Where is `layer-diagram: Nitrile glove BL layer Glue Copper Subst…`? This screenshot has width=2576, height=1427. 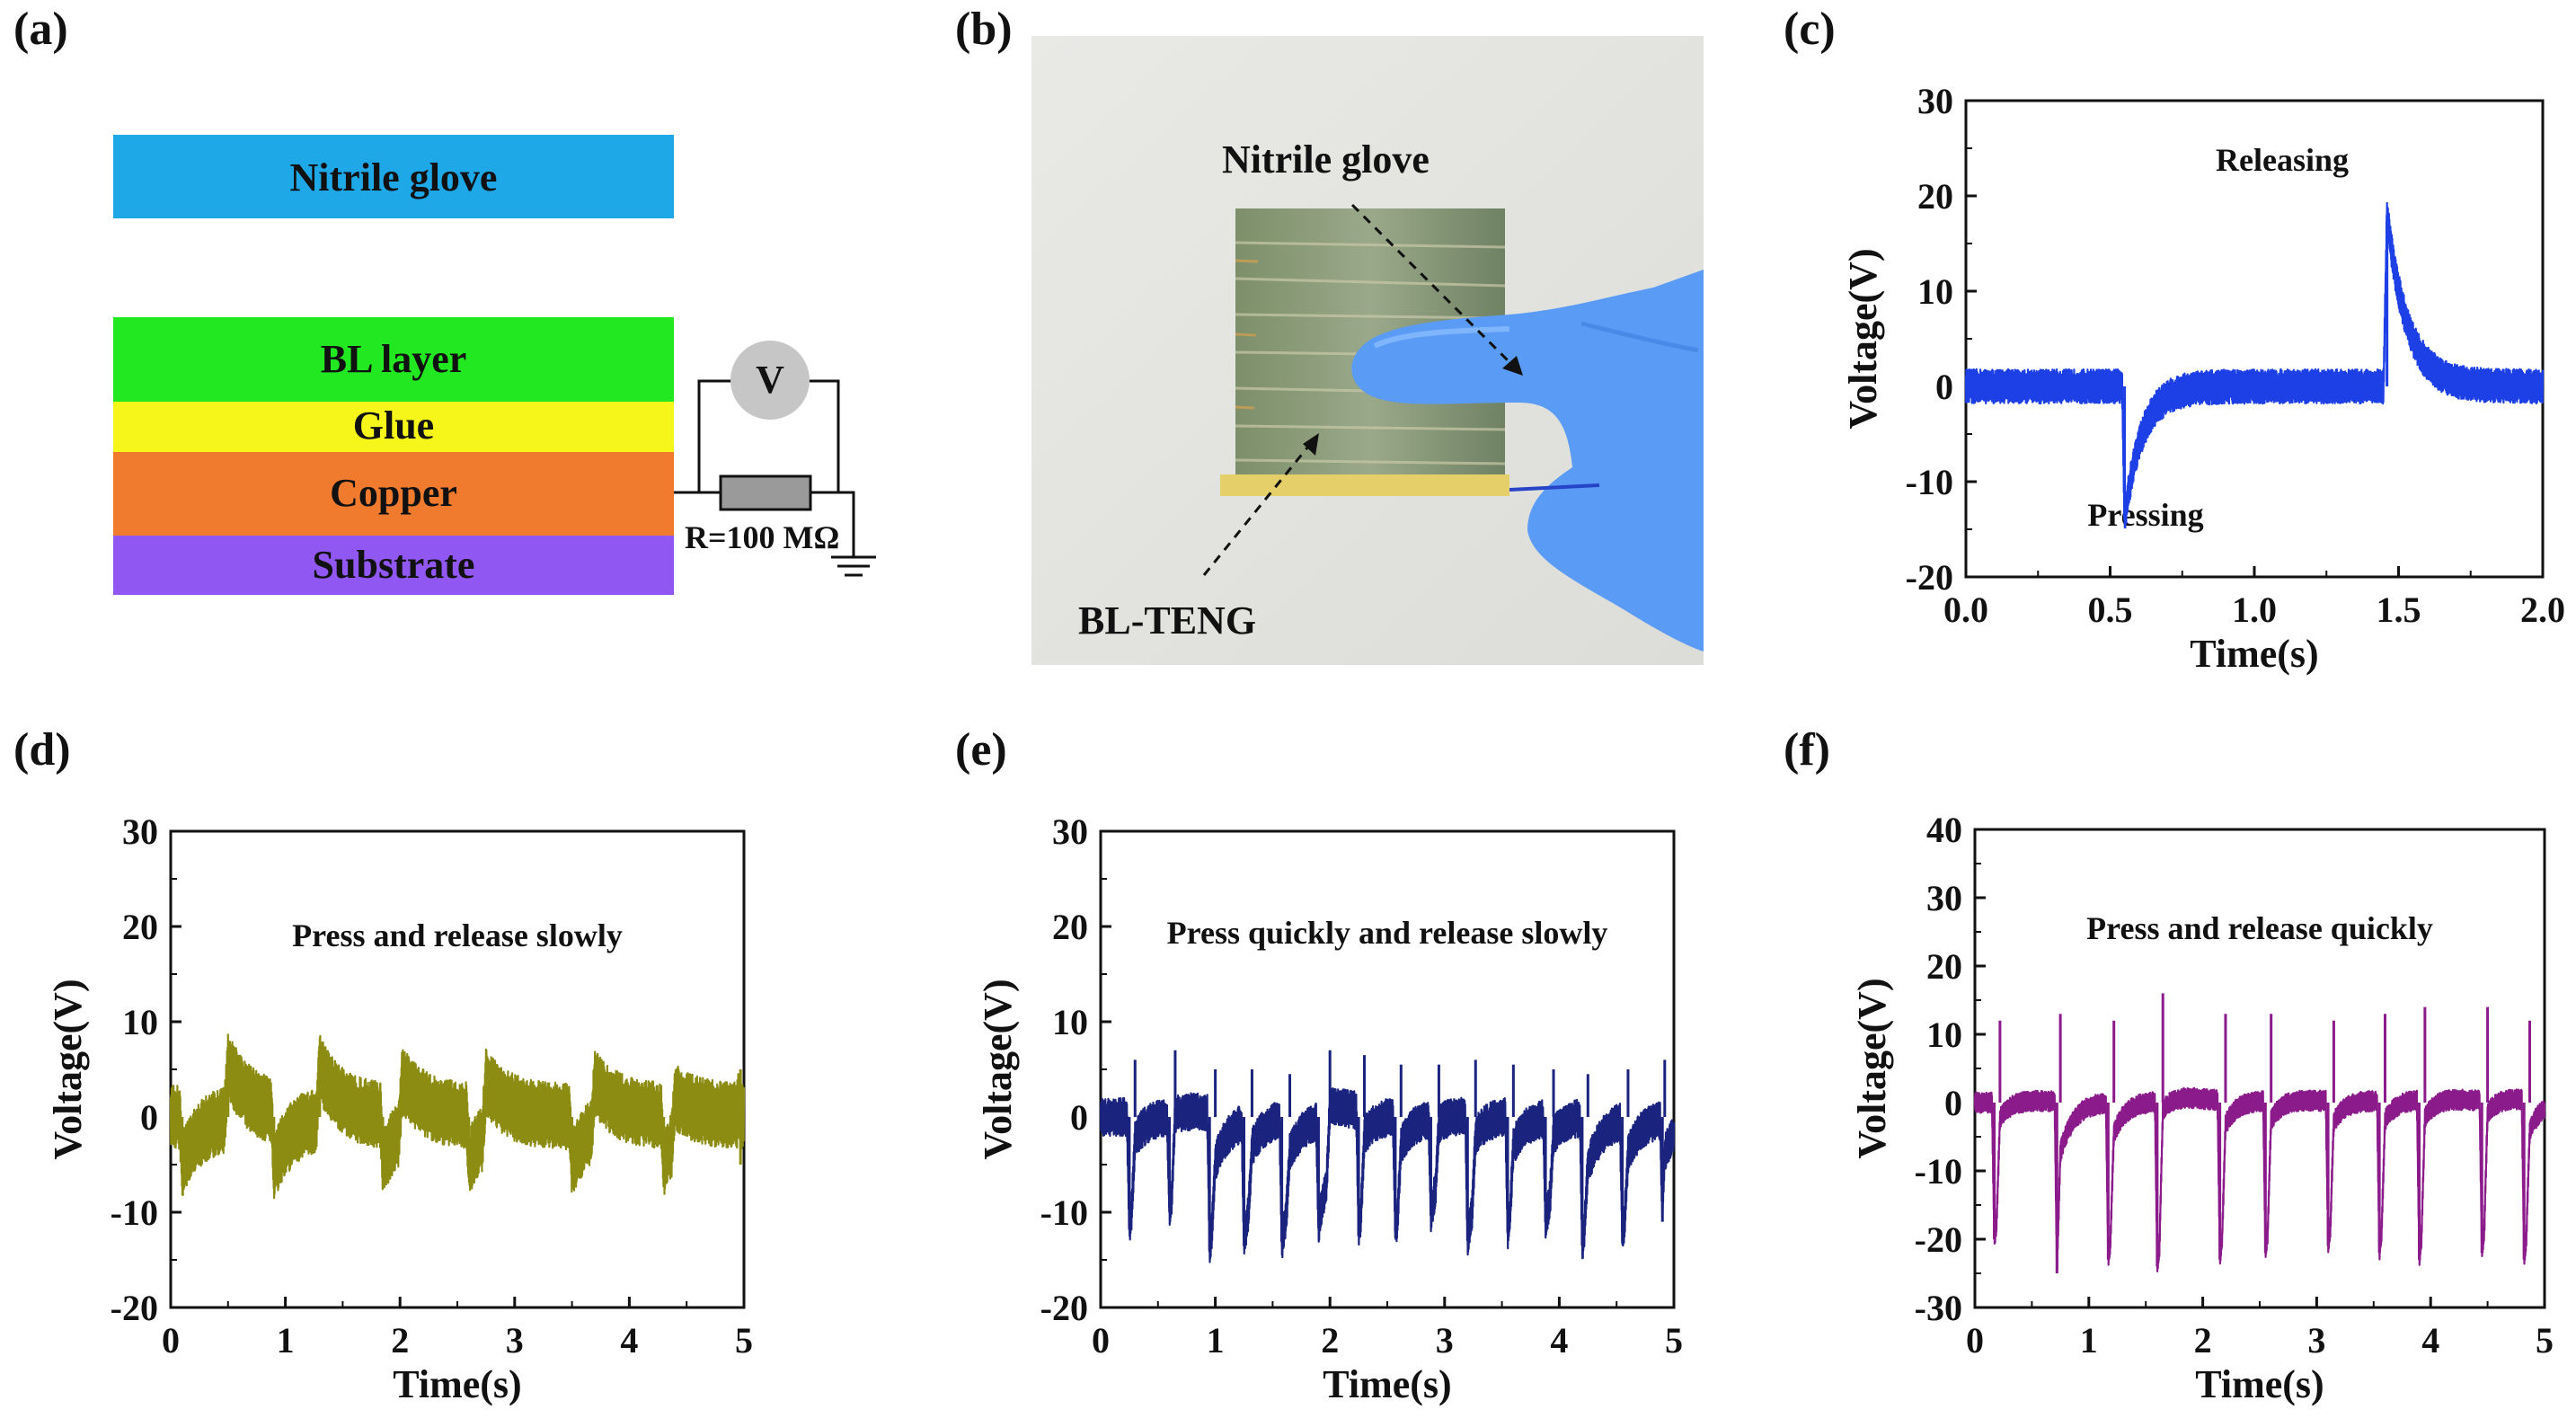 layer-diagram: Nitrile glove BL layer Glue Copper Subst… is located at coordinates (495, 365).